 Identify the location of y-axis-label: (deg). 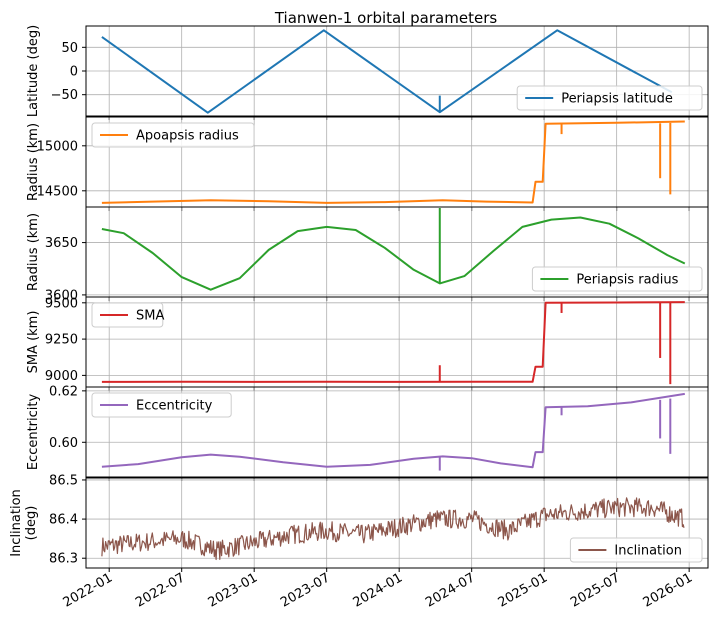
(31, 523).